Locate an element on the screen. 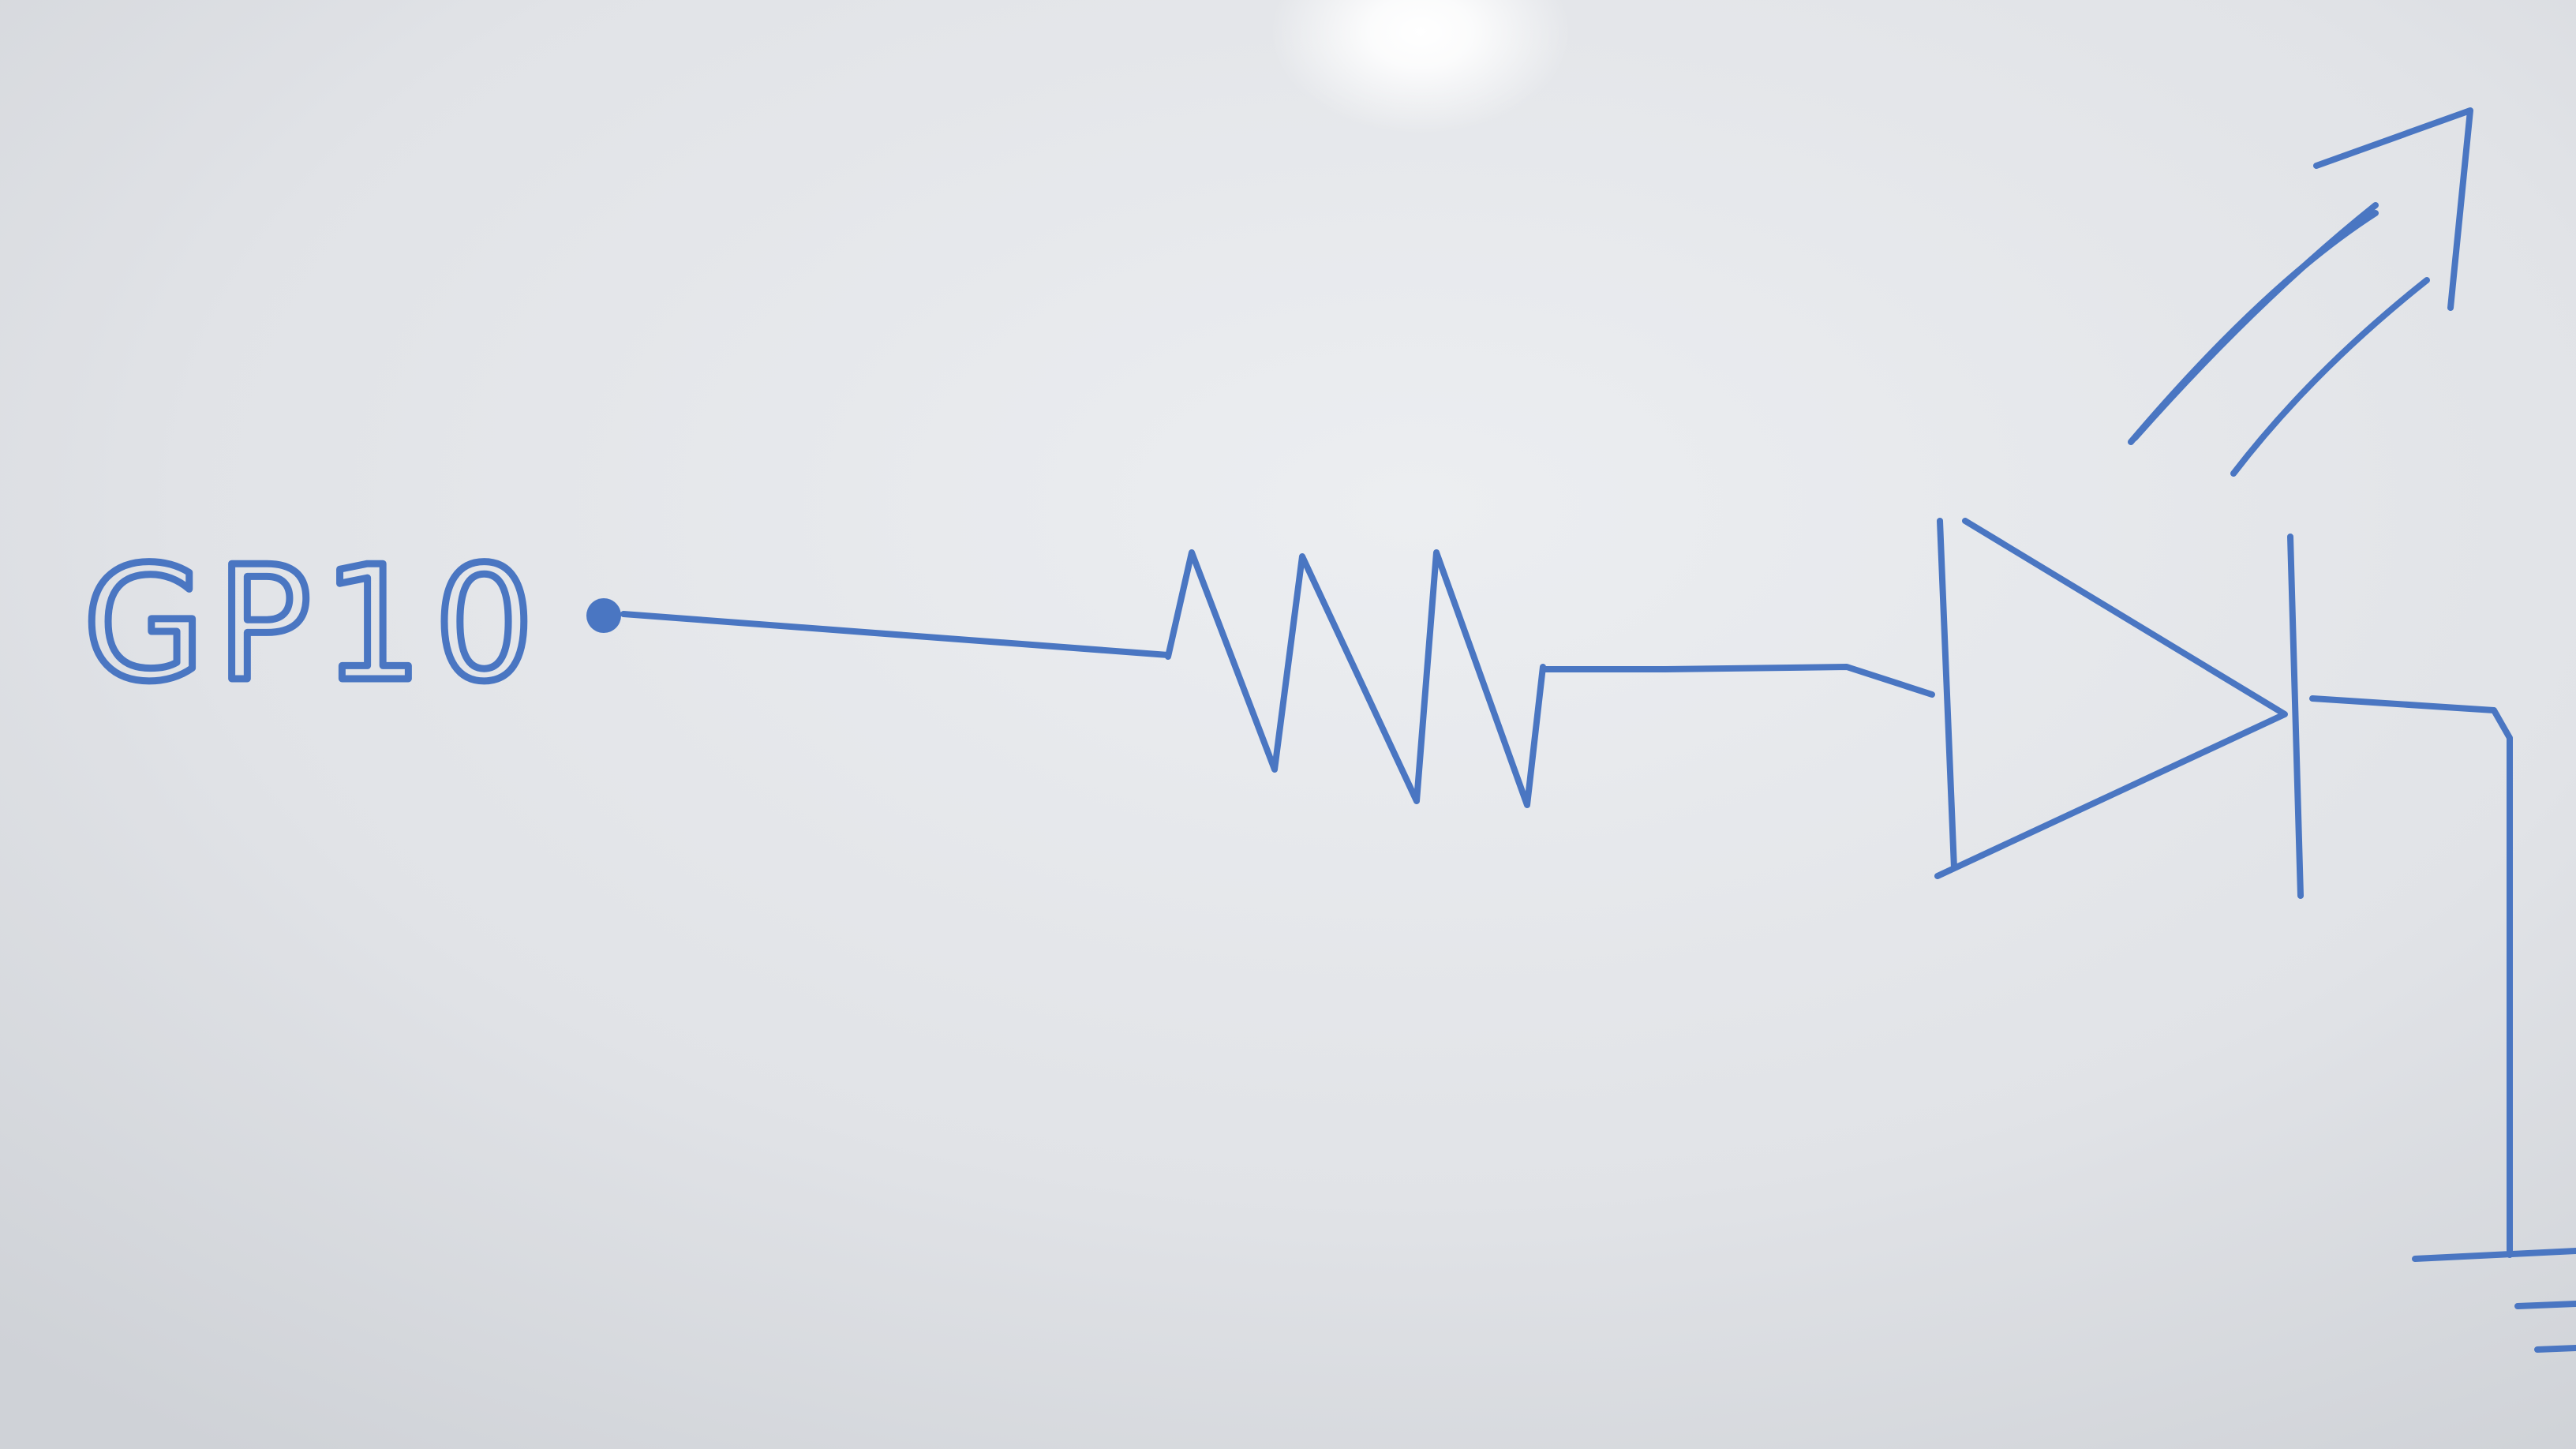 The image size is (2576, 1449). led-cathode-bar is located at coordinates (2295, 716).